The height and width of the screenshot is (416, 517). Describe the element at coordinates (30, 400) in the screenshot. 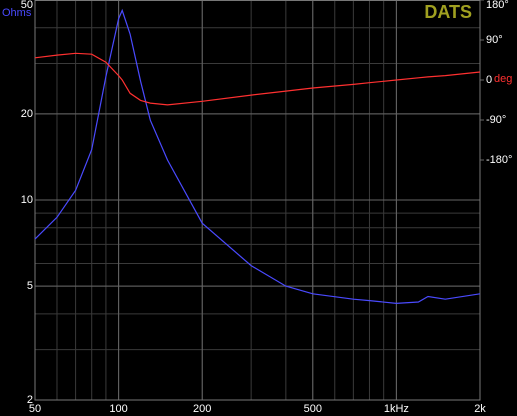

I see `y-tick-label: 2` at that location.